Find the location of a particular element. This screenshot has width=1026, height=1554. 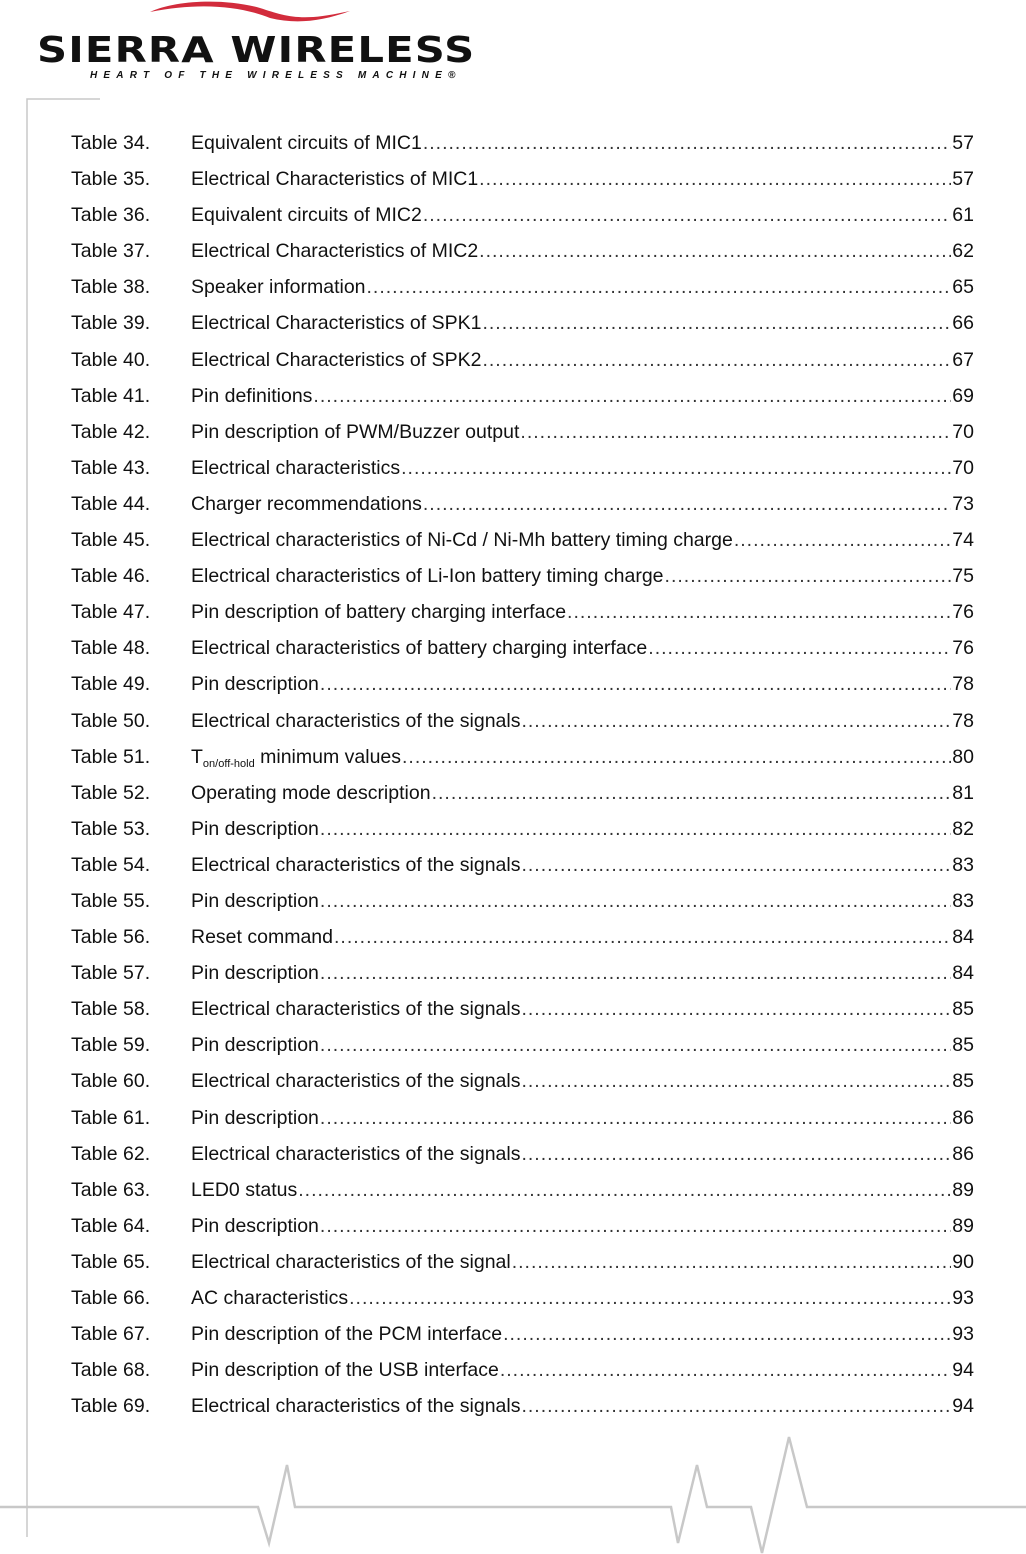

toc-entry-page: 84 is located at coordinates (963, 973).